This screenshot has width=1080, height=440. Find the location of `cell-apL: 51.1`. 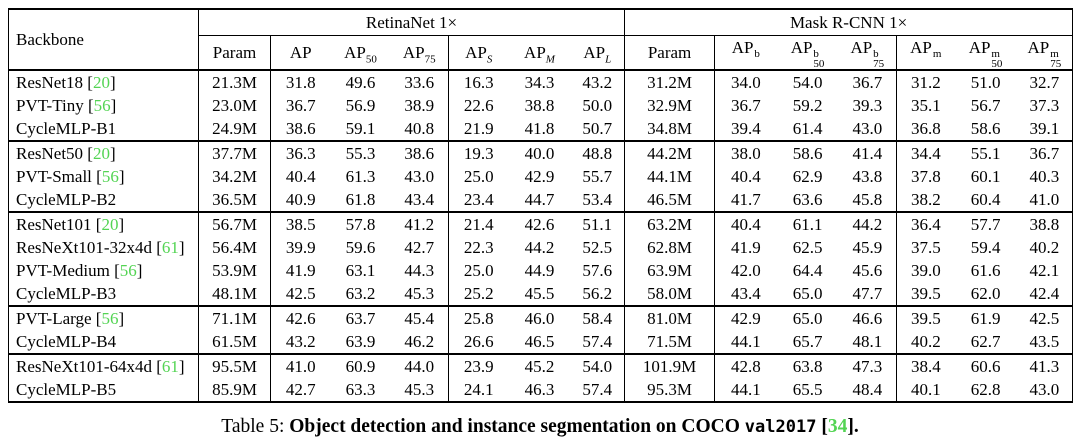

cell-apL: 51.1 is located at coordinates (597, 223).